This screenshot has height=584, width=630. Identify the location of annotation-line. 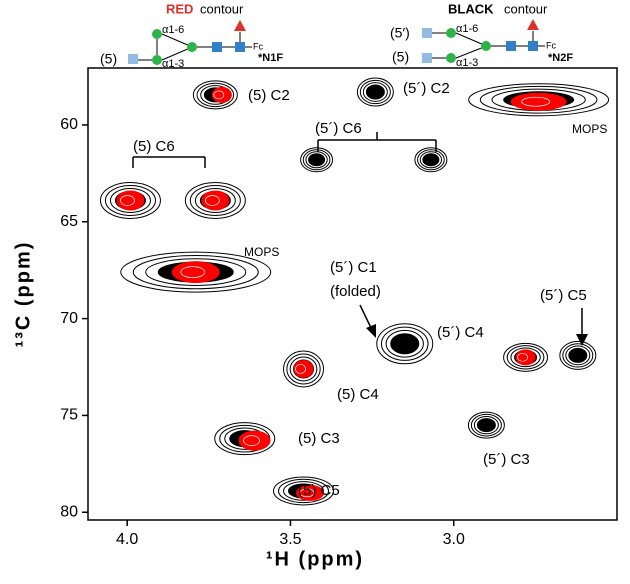
(366, 317).